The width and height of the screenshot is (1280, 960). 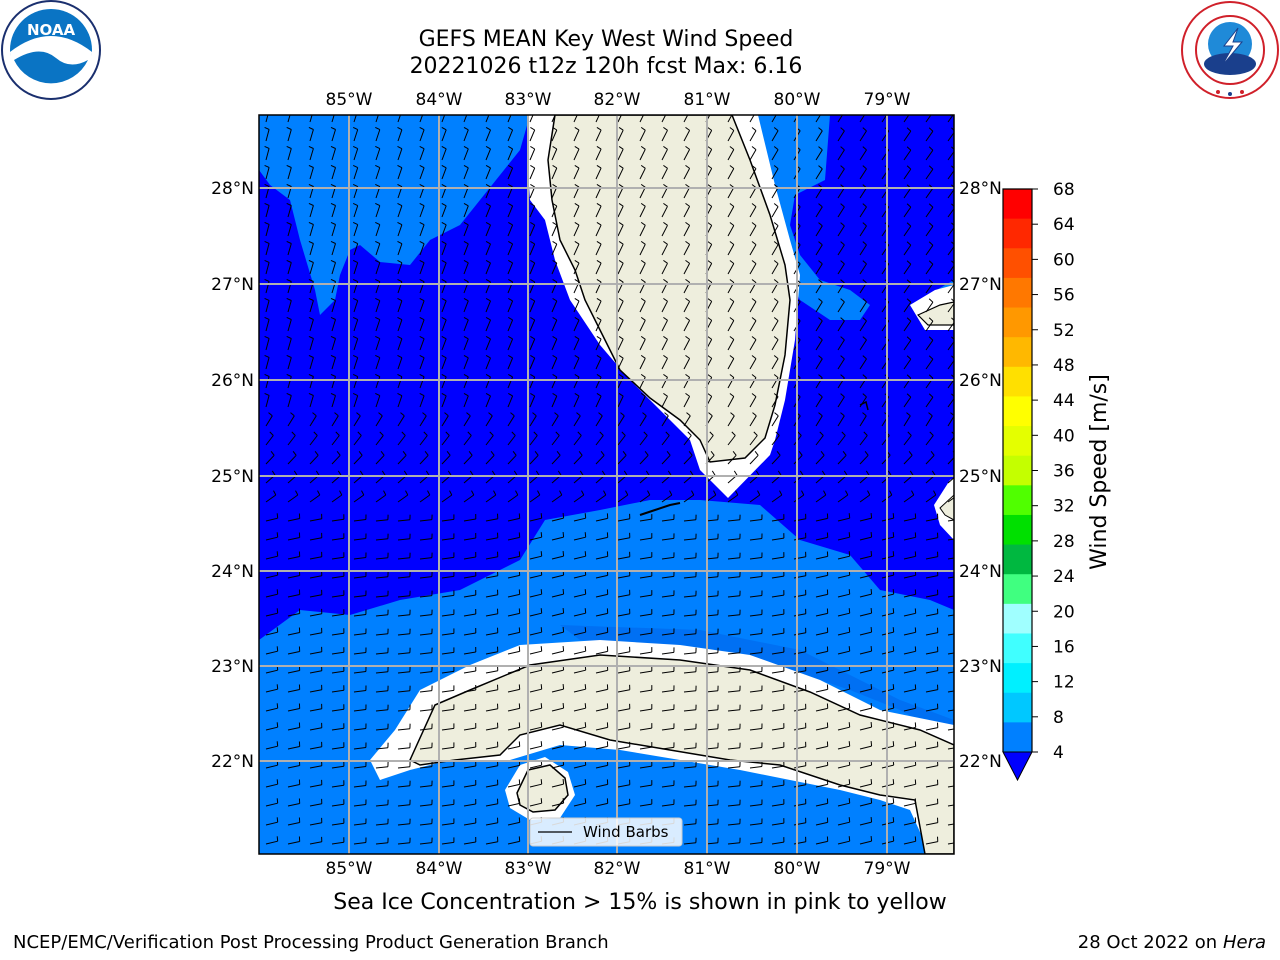 What do you see at coordinates (1064, 542) in the screenshot?
I see `colorbar-tick-label: 28` at bounding box center [1064, 542].